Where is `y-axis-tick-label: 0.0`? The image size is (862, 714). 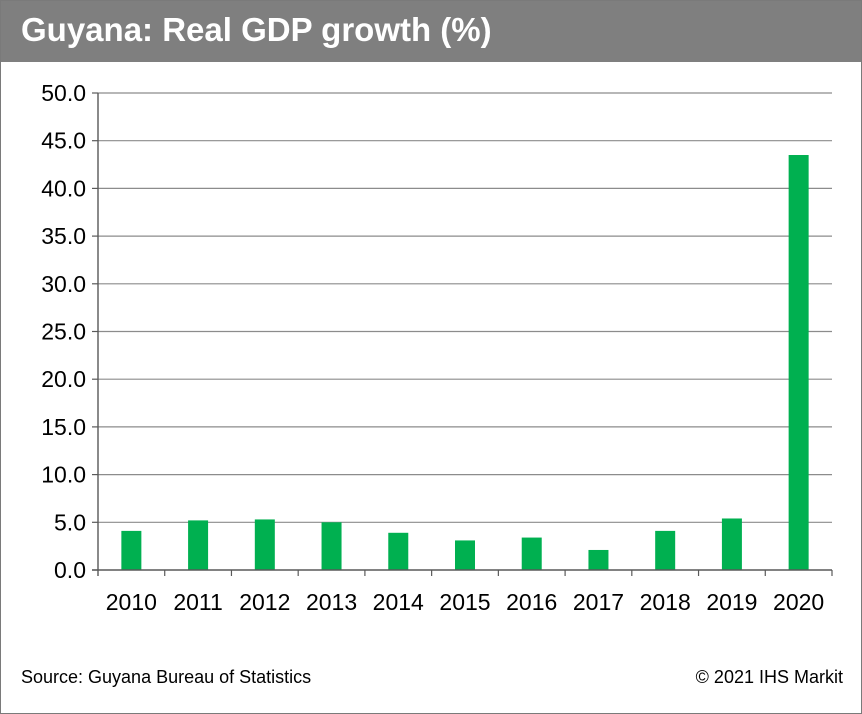 y-axis-tick-label: 0.0 is located at coordinates (70, 570).